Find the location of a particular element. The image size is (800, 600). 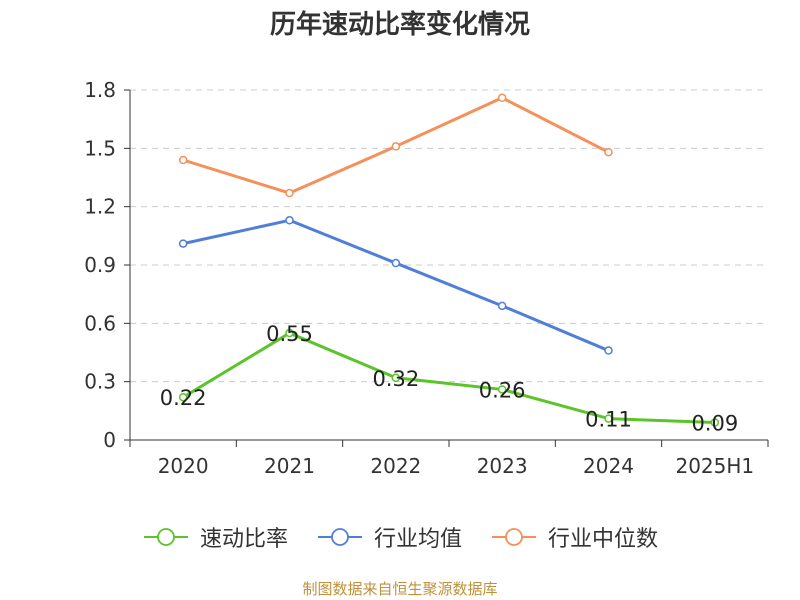

legend-item: 行业均值 is located at coordinates (389, 537).